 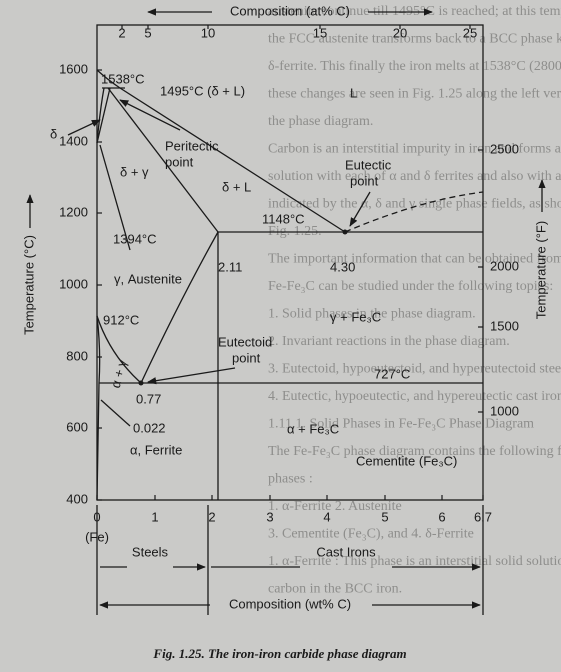 I want to click on background-line: carbon in the BCC iron., so click(x=335, y=589).